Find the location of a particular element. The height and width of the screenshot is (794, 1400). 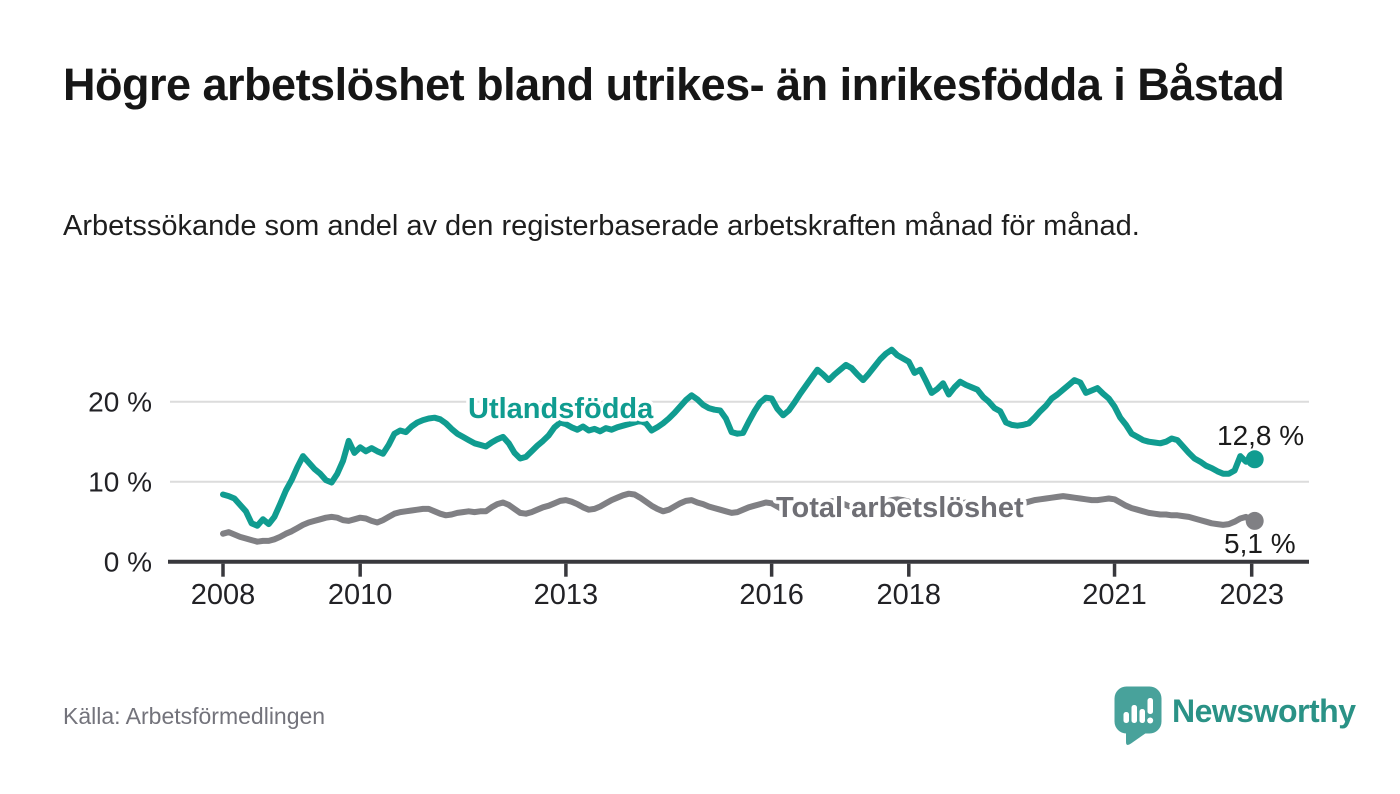

x-axis is located at coordinates (738, 568).